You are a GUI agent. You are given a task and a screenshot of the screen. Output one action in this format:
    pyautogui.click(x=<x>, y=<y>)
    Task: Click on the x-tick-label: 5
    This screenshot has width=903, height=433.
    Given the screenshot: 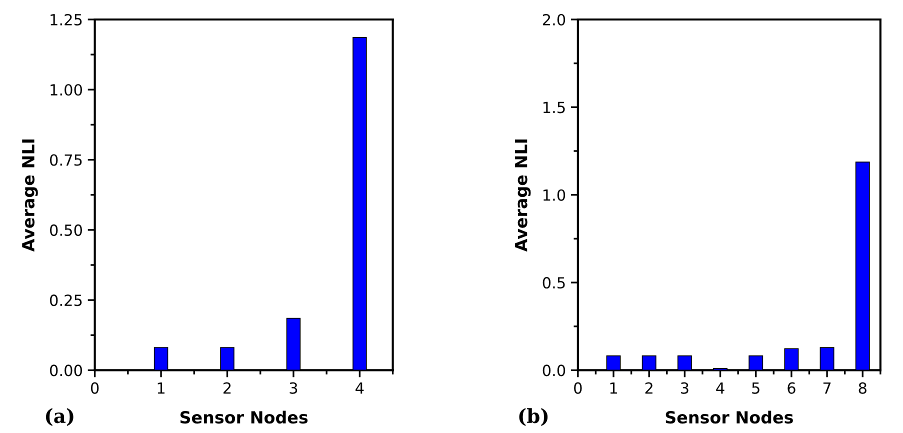 What is the action you would take?
    pyautogui.click(x=756, y=388)
    